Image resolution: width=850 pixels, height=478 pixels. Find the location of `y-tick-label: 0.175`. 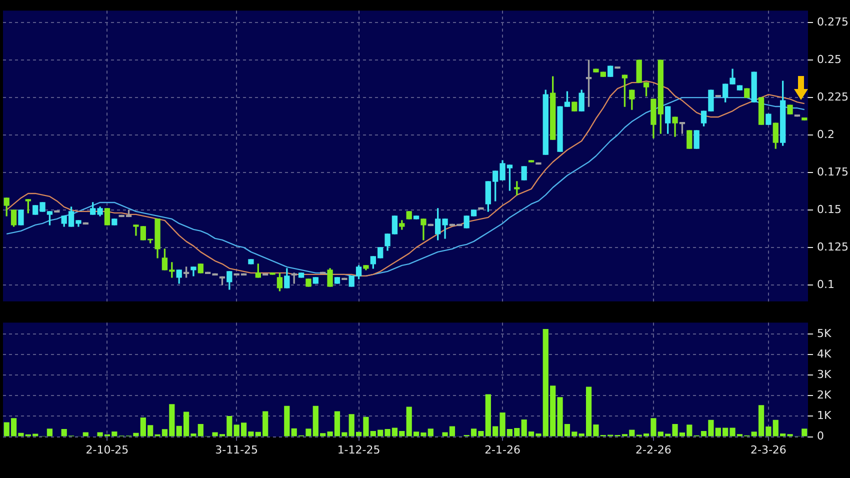

y-tick-label: 0.175 is located at coordinates (832, 171).